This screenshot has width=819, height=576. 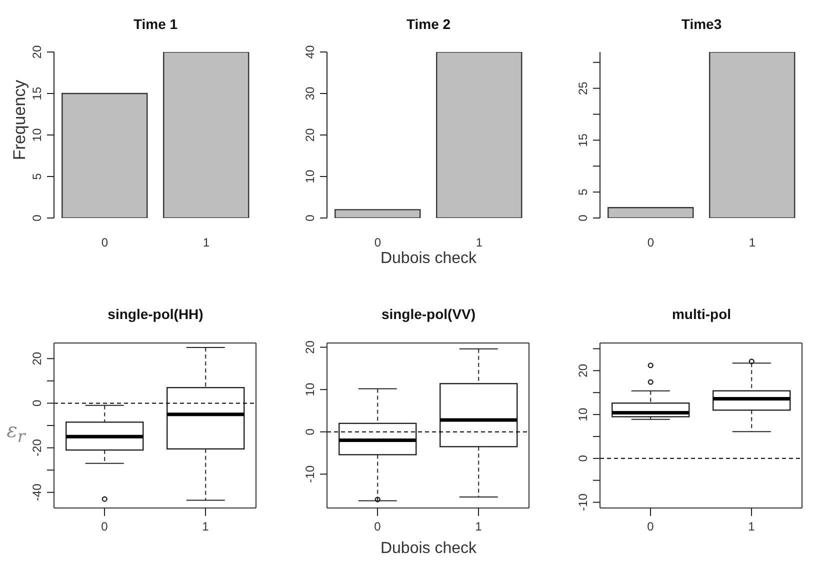 What do you see at coordinates (701, 314) in the screenshot?
I see `chart-title: multi-pol` at bounding box center [701, 314].